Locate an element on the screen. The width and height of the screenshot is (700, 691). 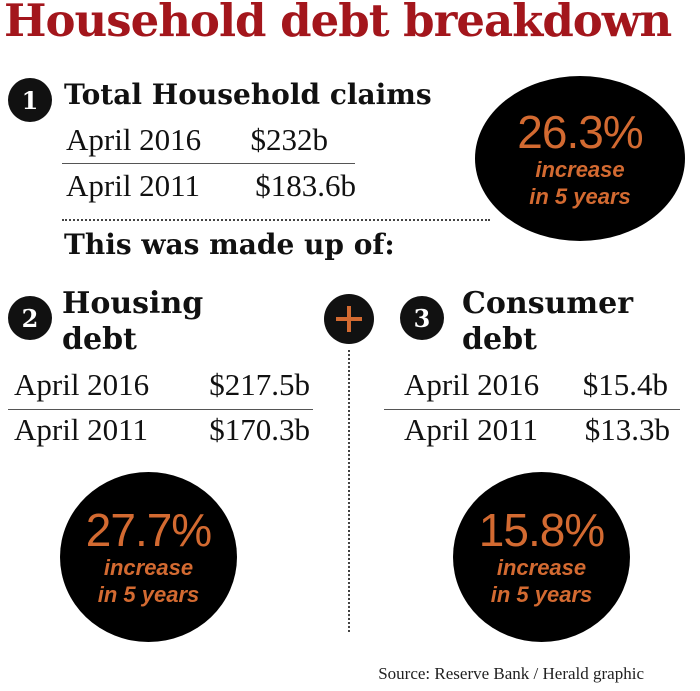
table-row: April 2016 $232b is located at coordinates (197, 140).